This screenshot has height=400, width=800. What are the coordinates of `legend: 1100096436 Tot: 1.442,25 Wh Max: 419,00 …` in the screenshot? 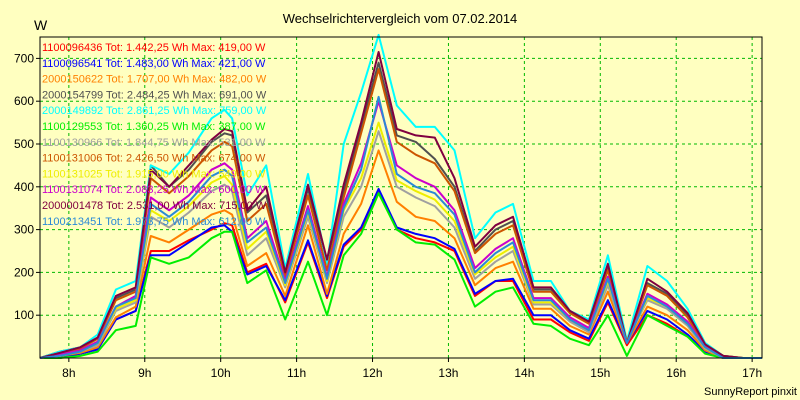 It's located at (154, 135).